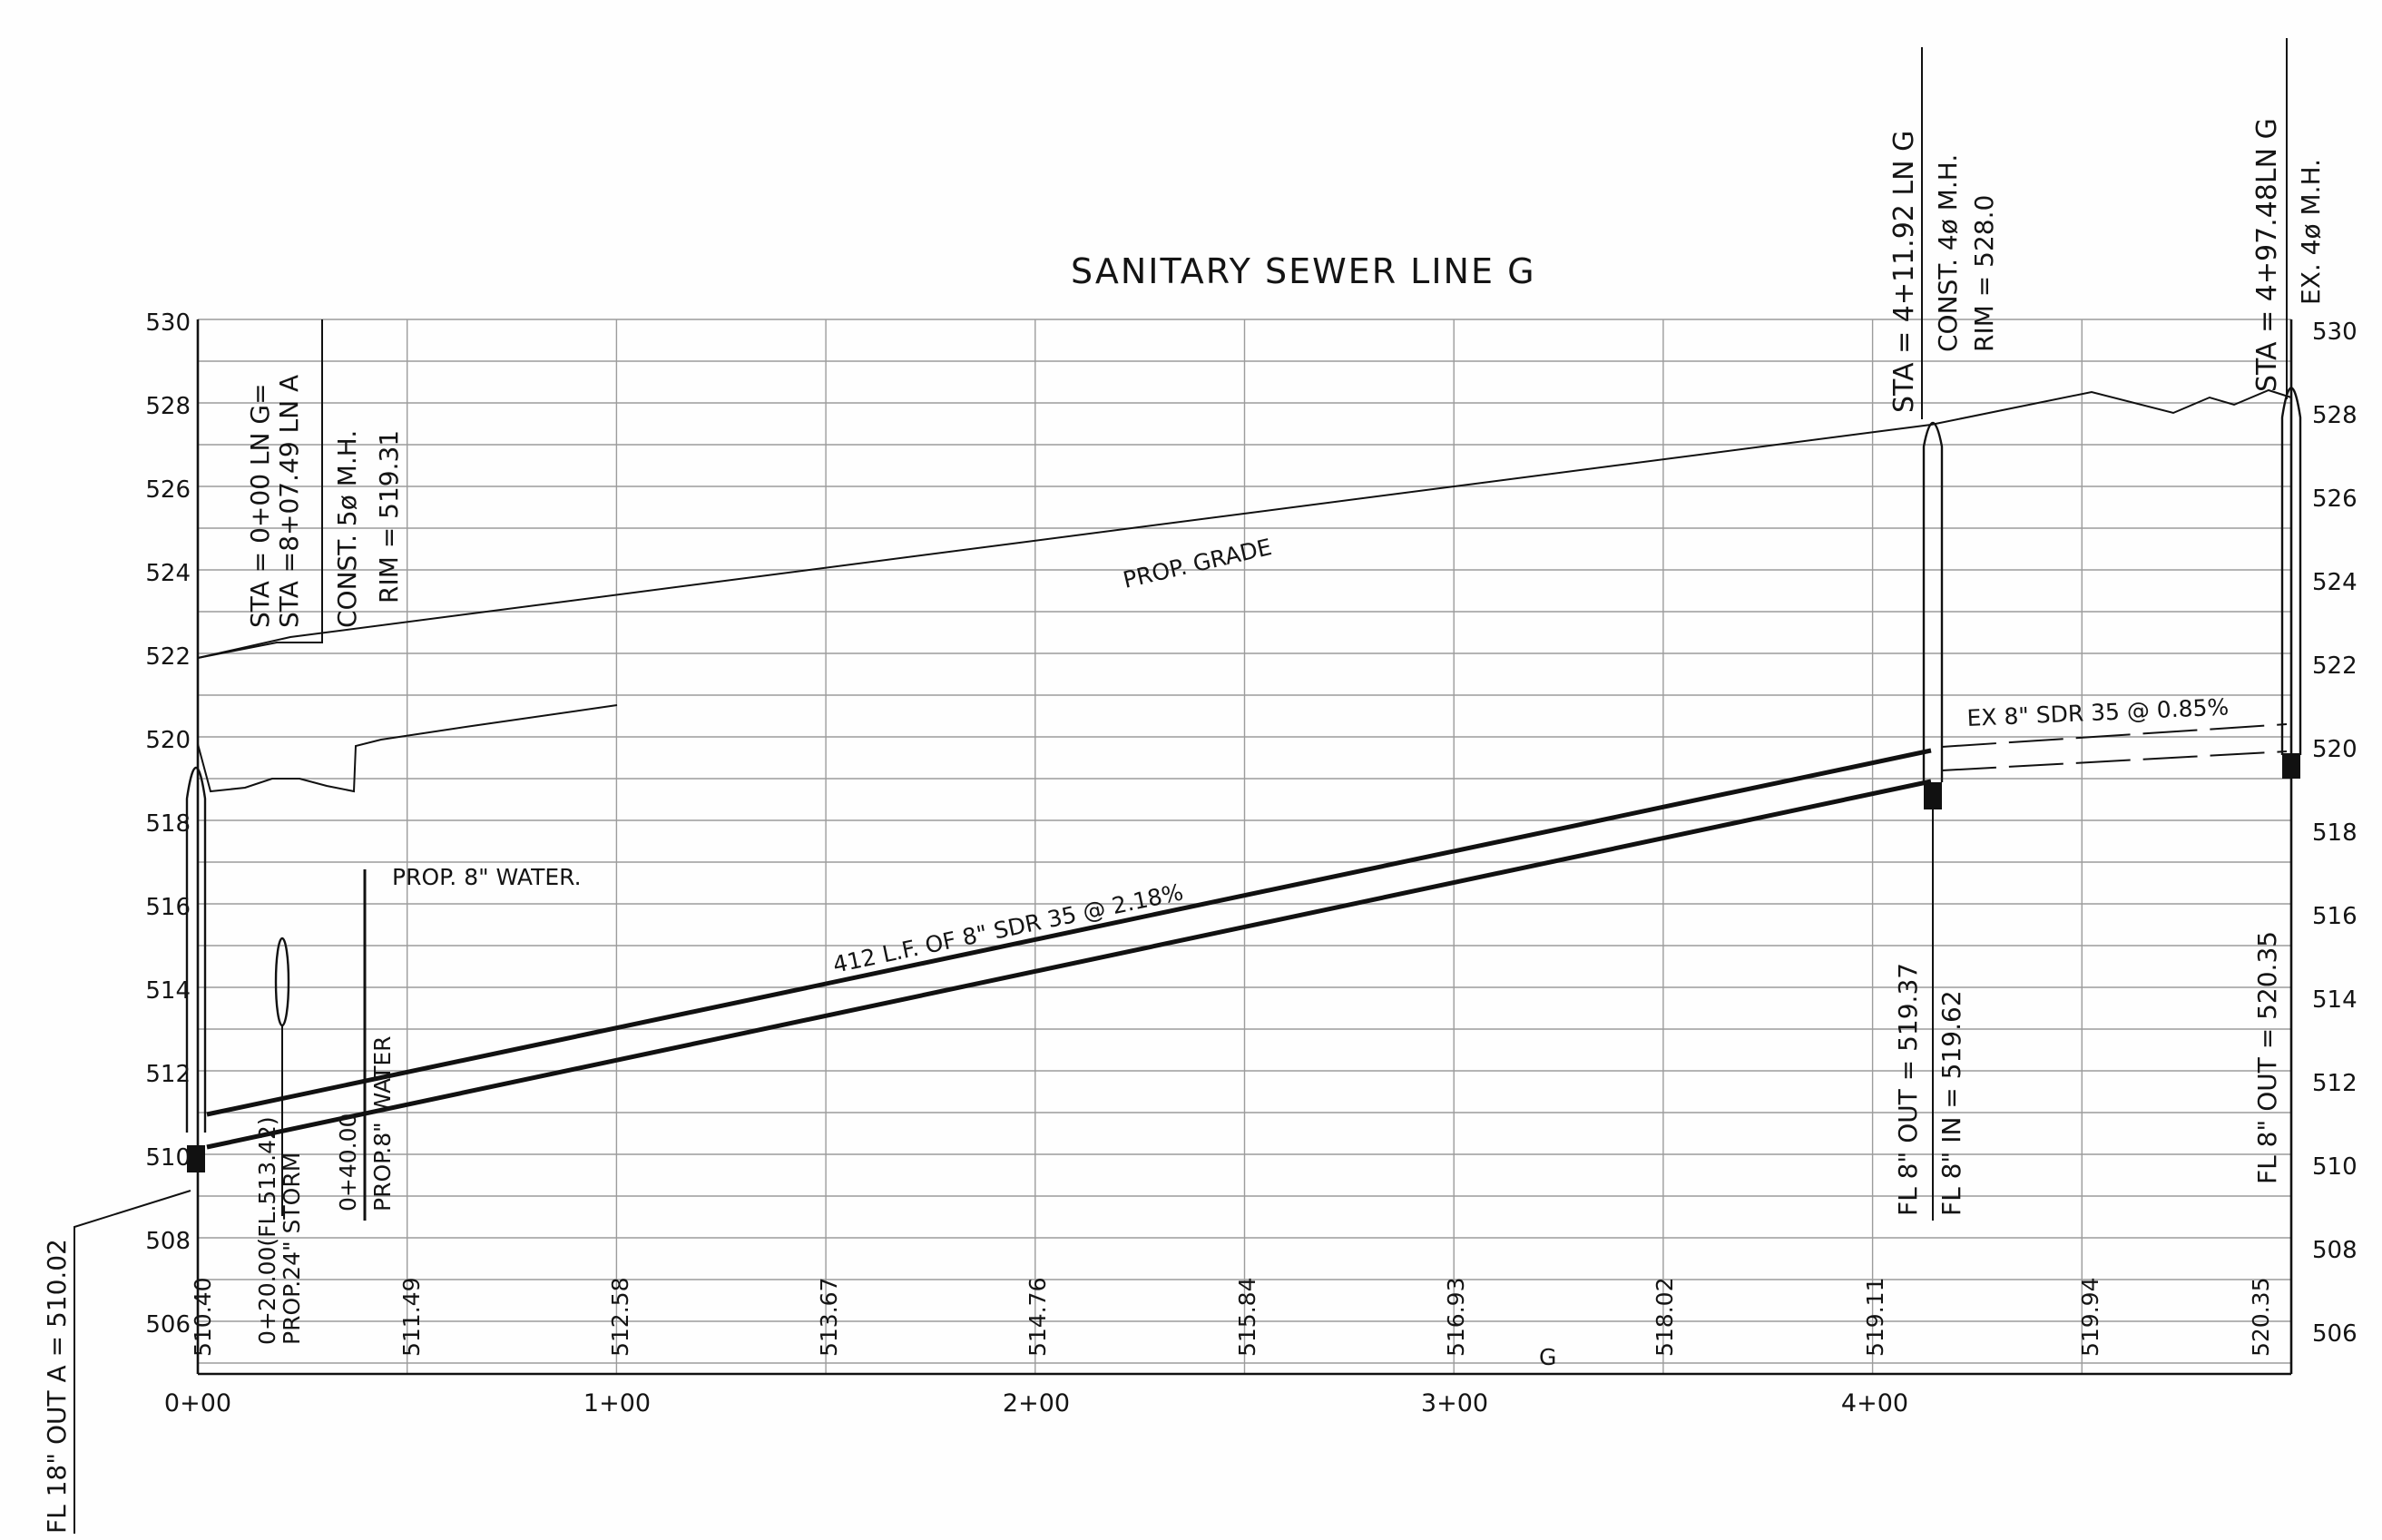 The height and width of the screenshot is (1540, 2382). Describe the element at coordinates (1303, 271) in the screenshot. I see `drawing-title: SANITARY SEWER LINE G` at that location.